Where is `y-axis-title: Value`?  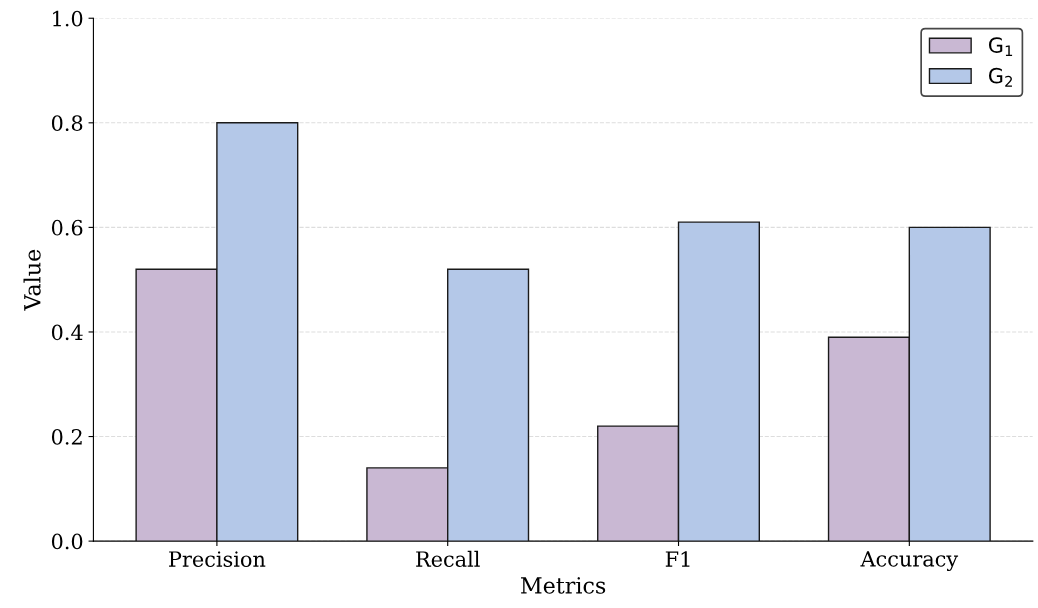
y-axis-title: Value is located at coordinates (32, 280).